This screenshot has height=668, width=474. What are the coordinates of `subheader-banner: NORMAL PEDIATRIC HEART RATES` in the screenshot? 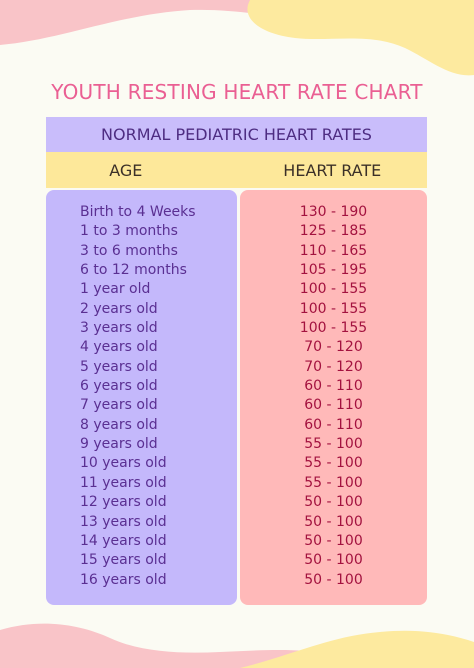 It's located at (236, 134).